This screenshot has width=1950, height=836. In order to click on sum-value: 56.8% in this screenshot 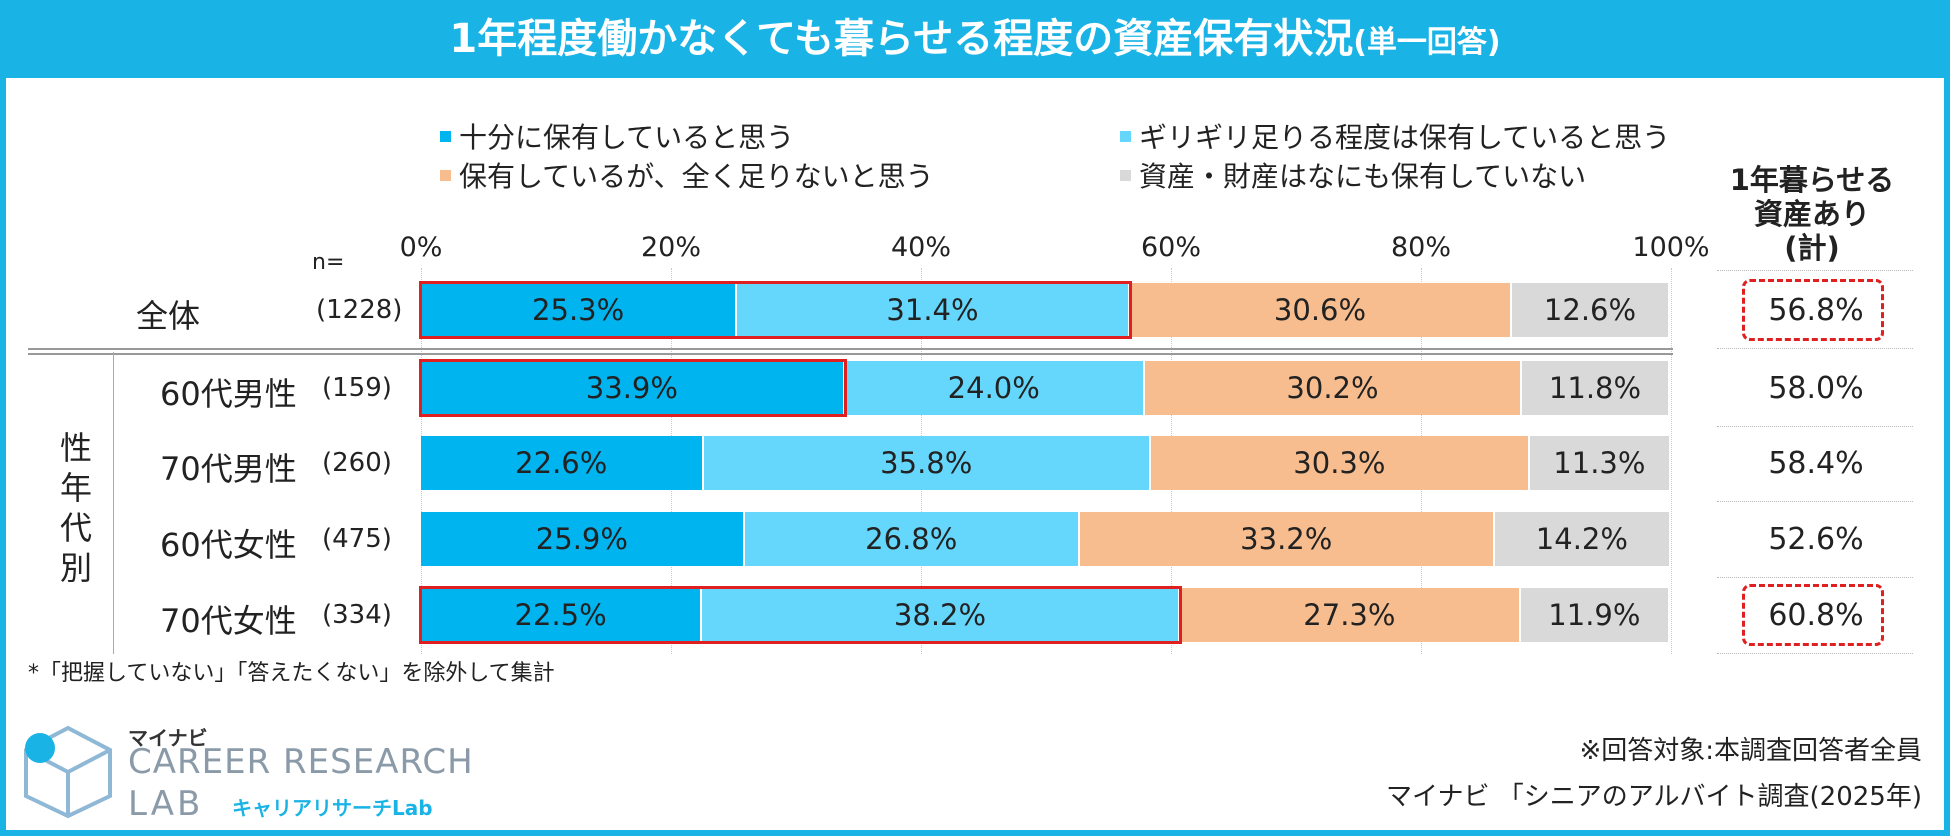, I will do `click(1816, 310)`.